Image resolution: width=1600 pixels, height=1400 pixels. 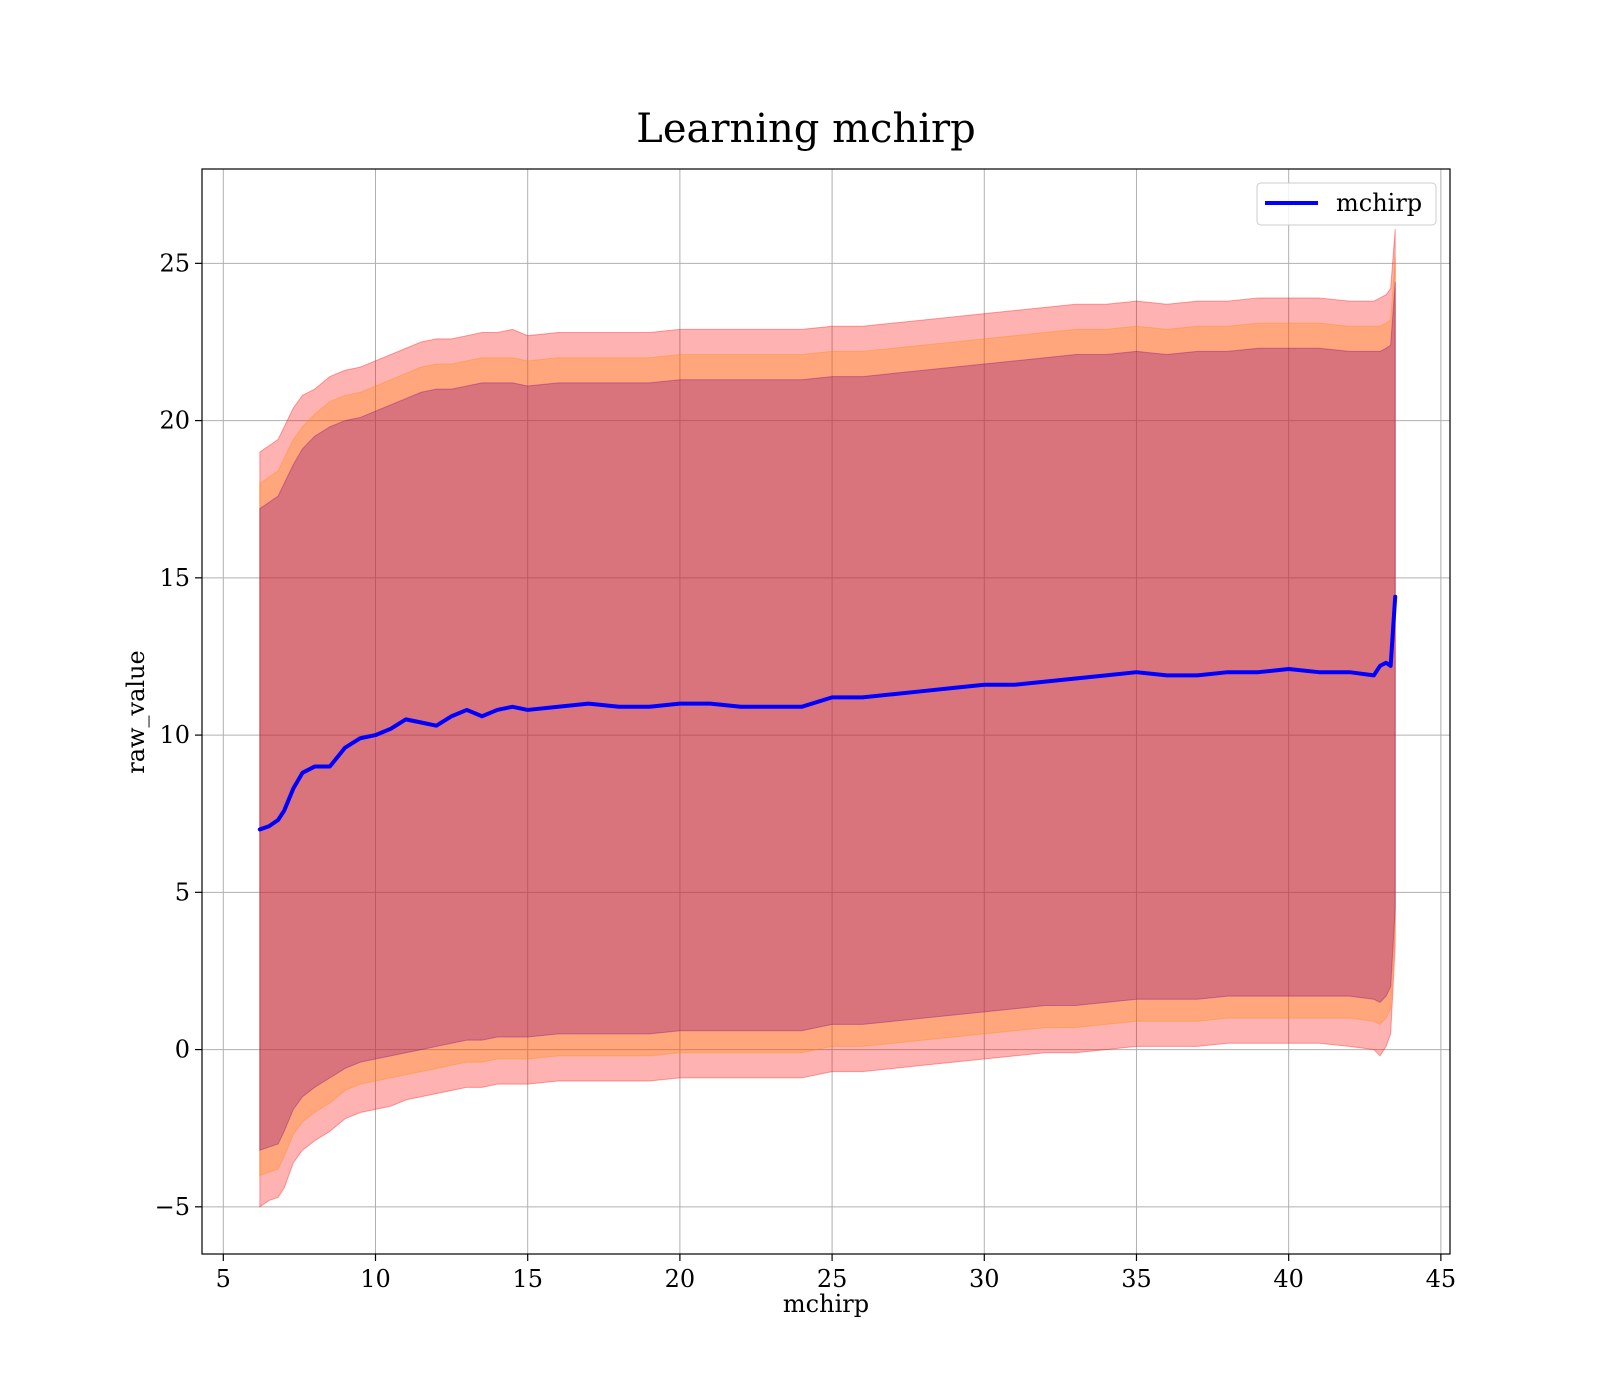 I want to click on x-axis-ticks: 5 10 15 20 25 30 35 40 45, so click(x=836, y=1273).